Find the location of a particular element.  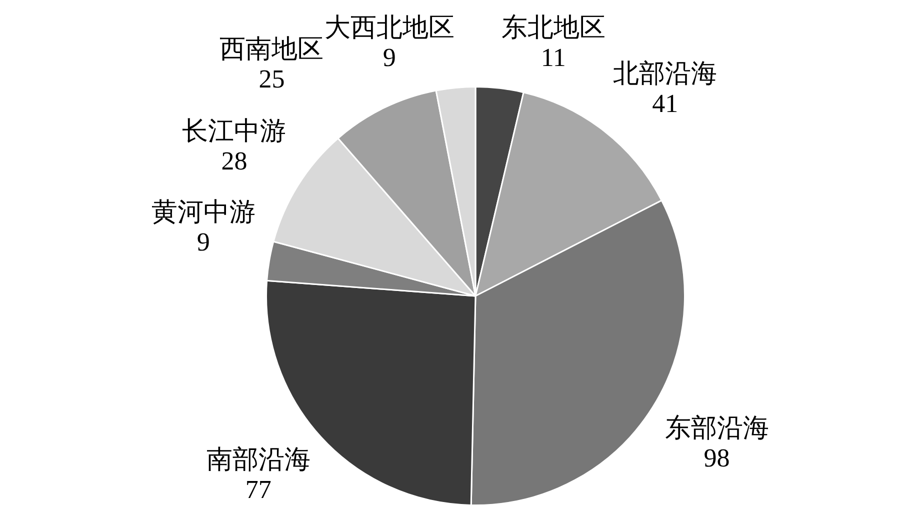

slice-label: 东部沿海 is located at coordinates (716, 427).